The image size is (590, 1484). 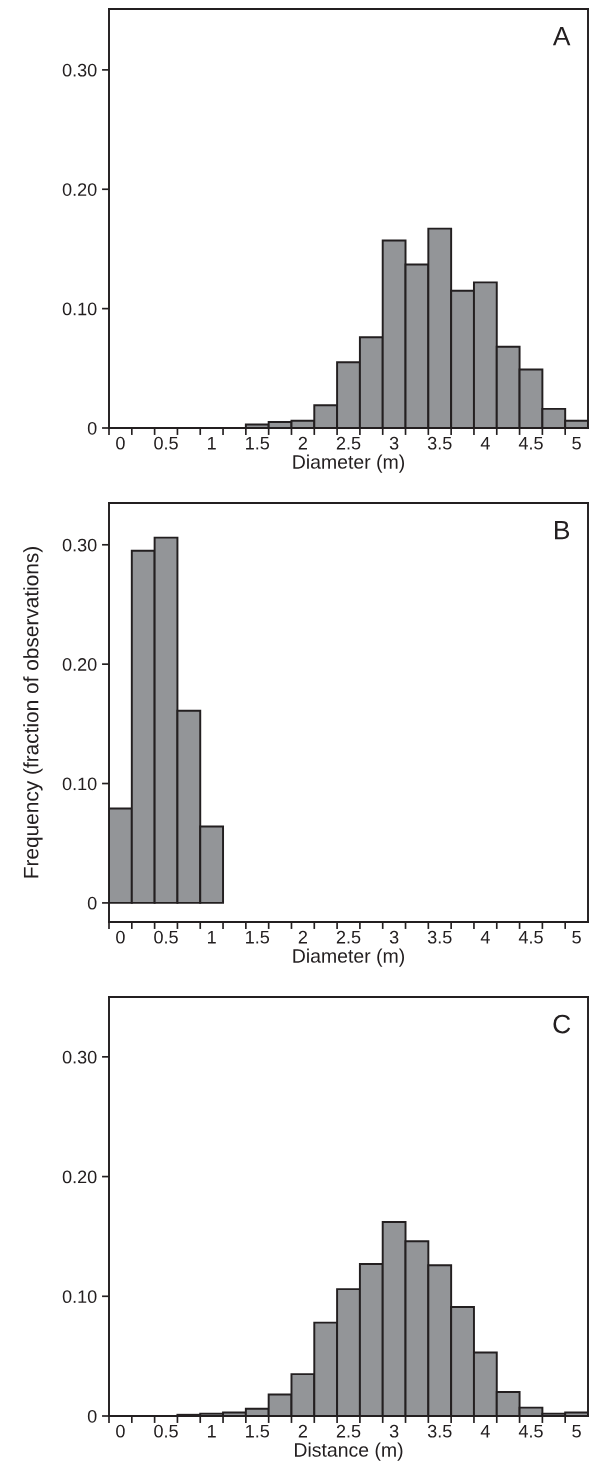 What do you see at coordinates (349, 1451) in the screenshot?
I see `x-axis-title: Distance (m)` at bounding box center [349, 1451].